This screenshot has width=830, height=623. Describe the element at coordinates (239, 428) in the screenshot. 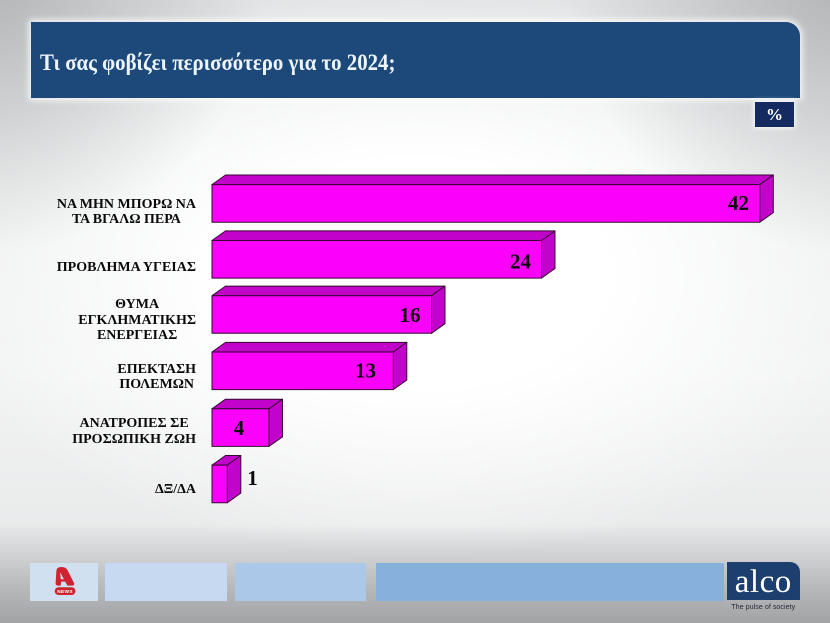

I see `svg-text: 4` at that location.